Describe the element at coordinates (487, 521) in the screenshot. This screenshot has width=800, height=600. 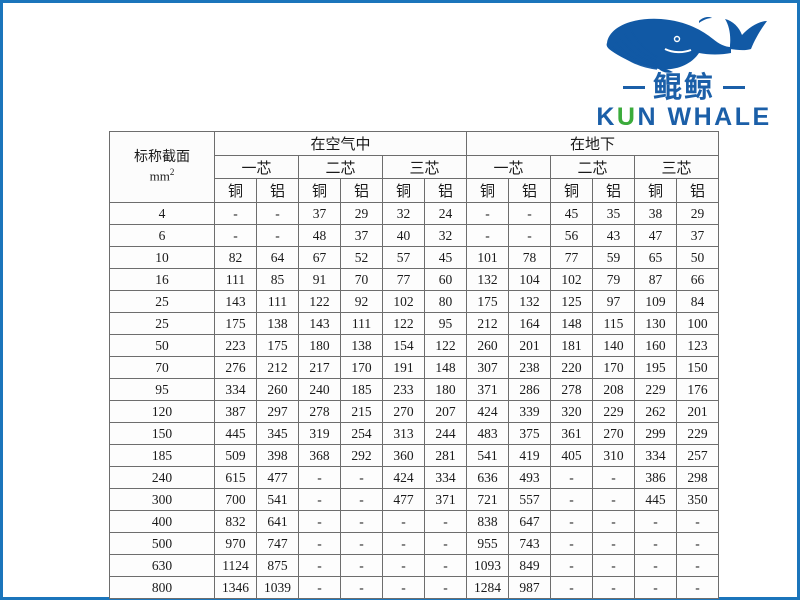
I see `cell-ampacity: 838` at that location.